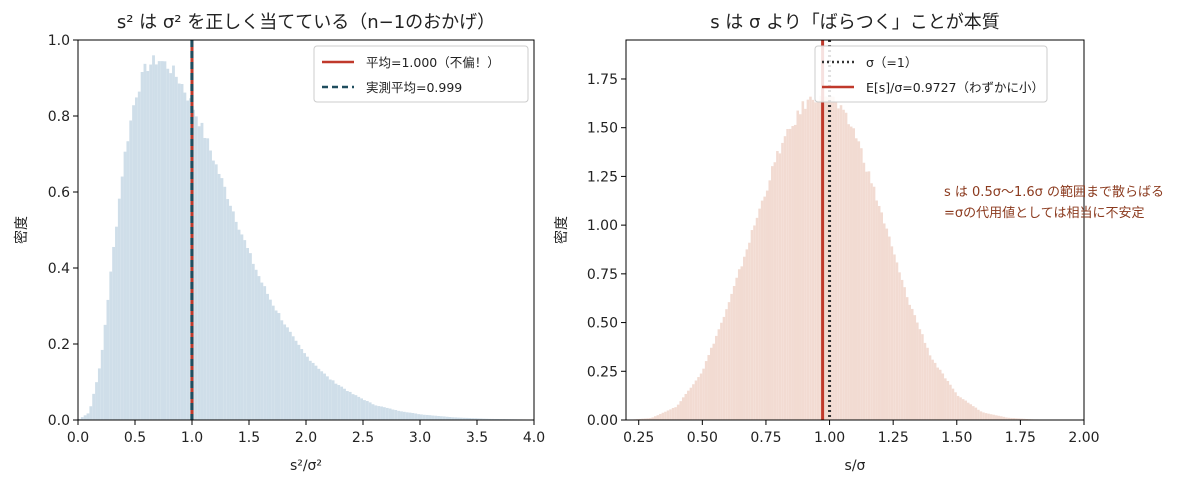  Describe the element at coordinates (855, 466) in the screenshot. I see `right-x-label: s/σ` at that location.